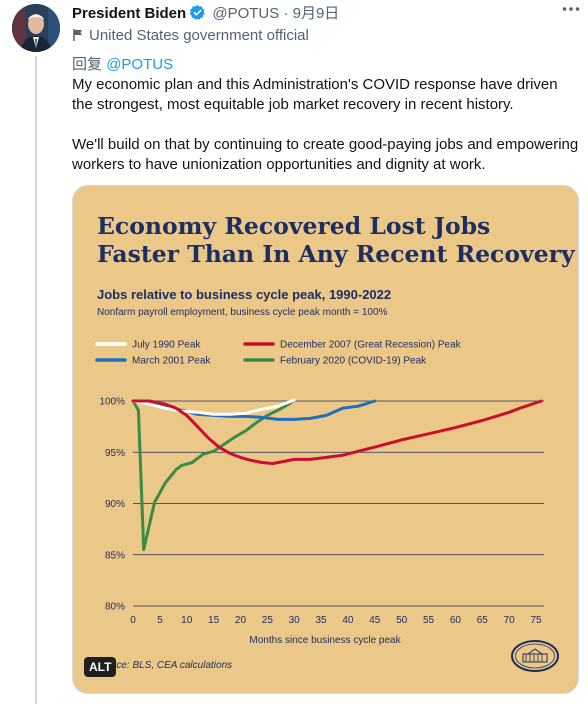 The image size is (588, 704). I want to click on thread-line, so click(36, 380).